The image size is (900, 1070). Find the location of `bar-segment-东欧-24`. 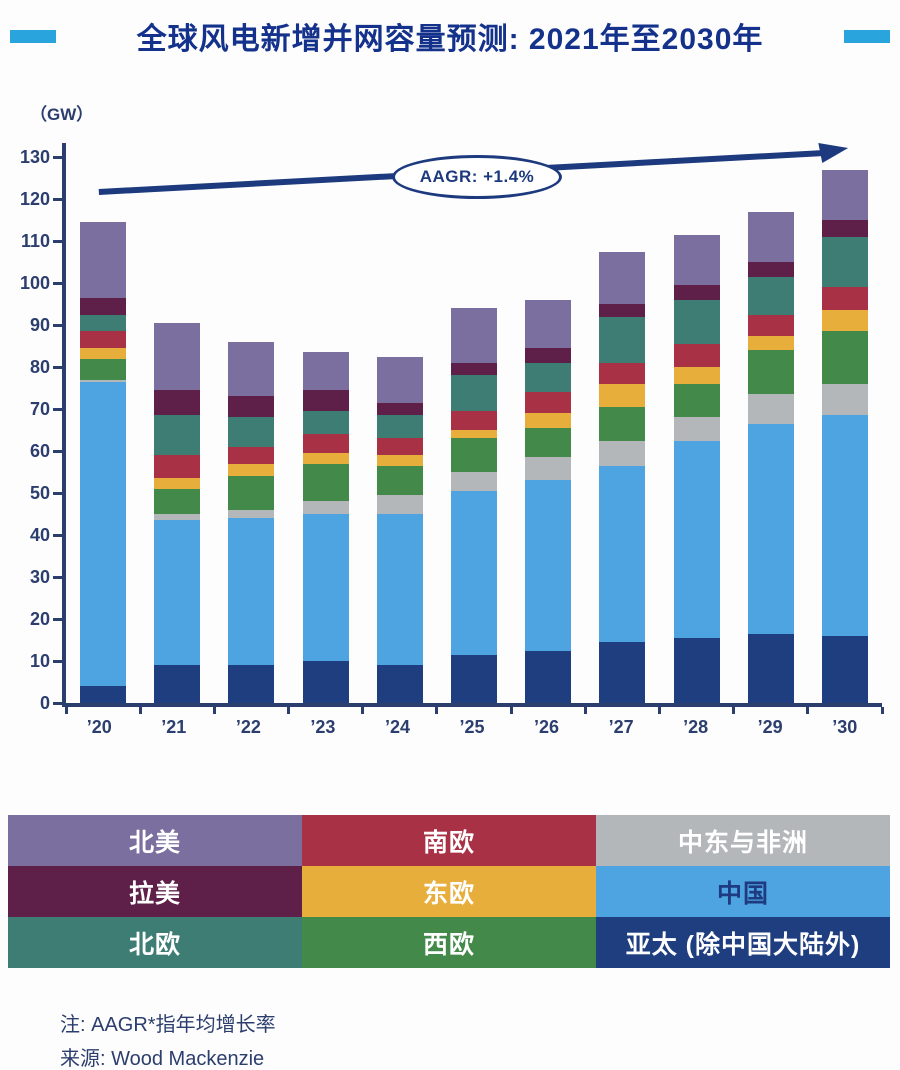

bar-segment-东欧-24 is located at coordinates (399, 460).